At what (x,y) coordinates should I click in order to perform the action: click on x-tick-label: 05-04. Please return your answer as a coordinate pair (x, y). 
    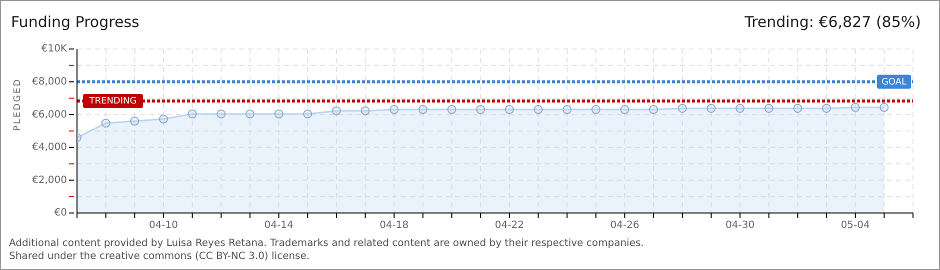
    Looking at the image, I should click on (855, 225).